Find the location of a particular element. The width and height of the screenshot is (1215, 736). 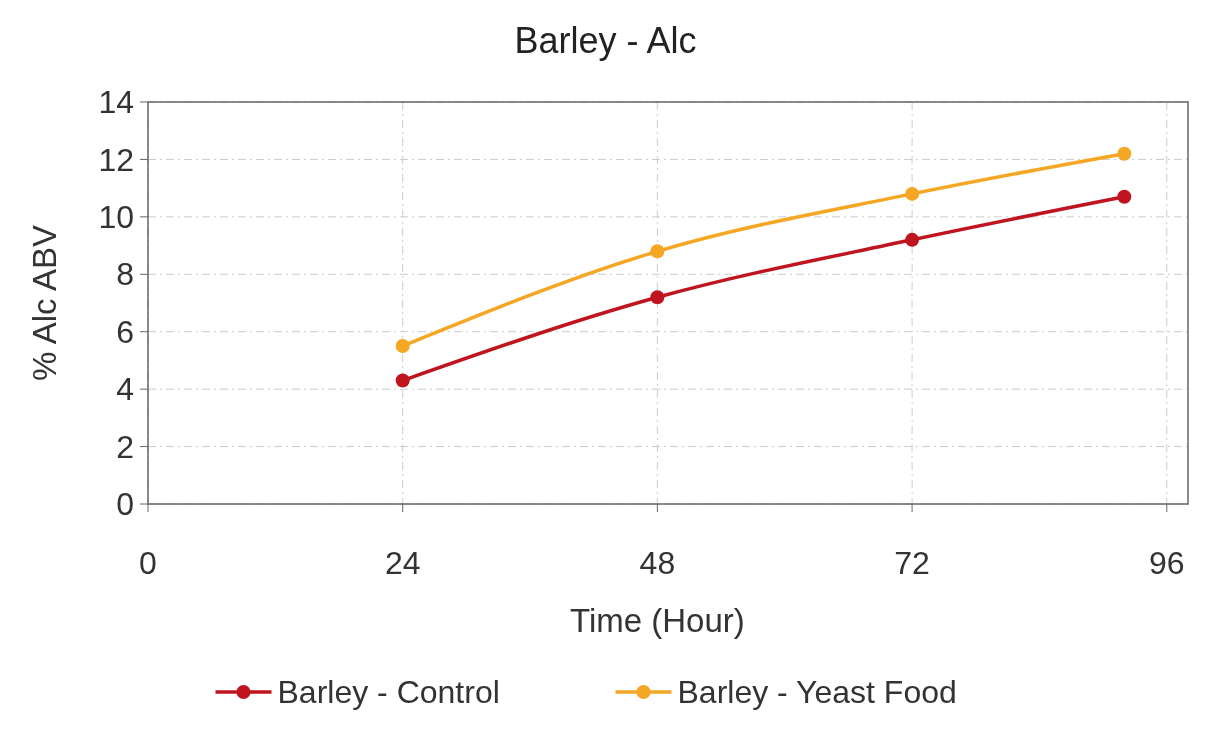

y-tick-label: 14 is located at coordinates (116, 102).